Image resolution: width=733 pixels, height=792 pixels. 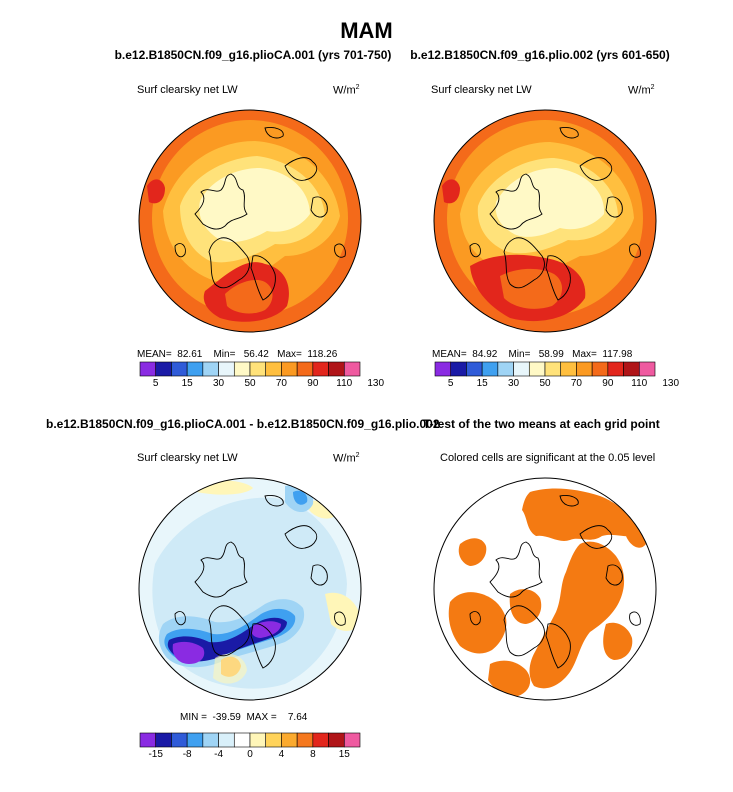 I want to click on map-border-bottom-left, so click(x=250, y=589).